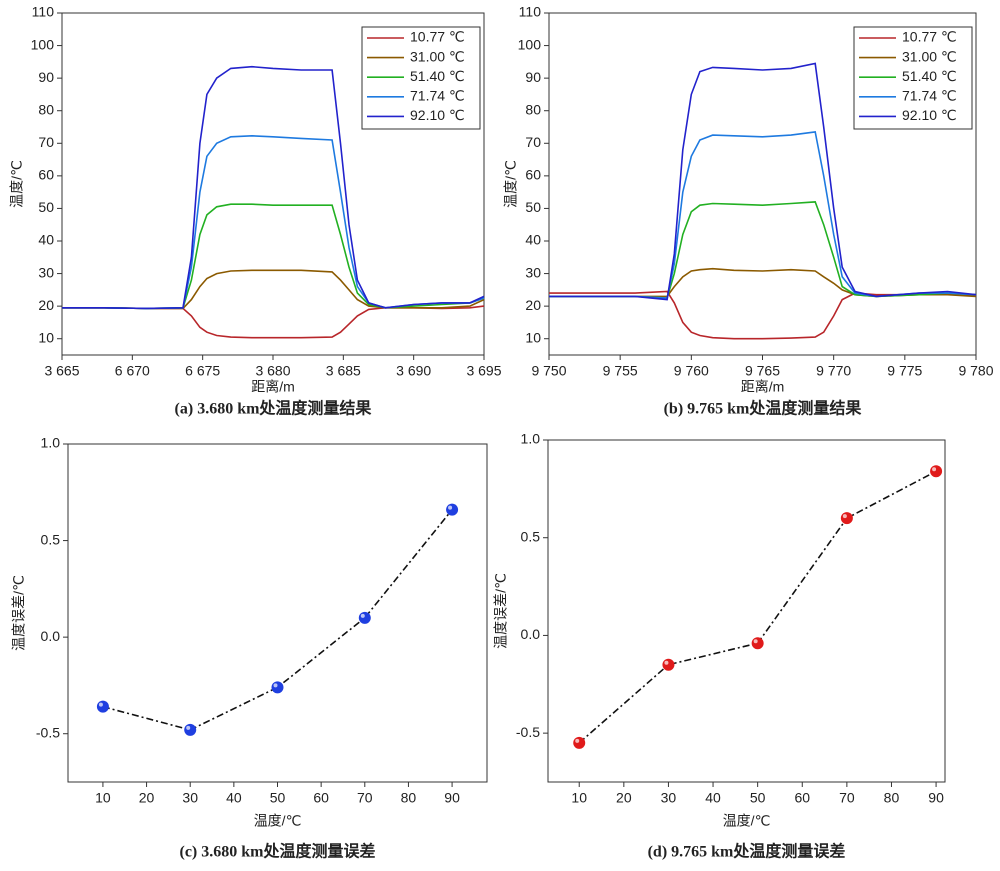  Describe the element at coordinates (762, 371) in the screenshot. I see `x-tick-label: 9 765` at that location.